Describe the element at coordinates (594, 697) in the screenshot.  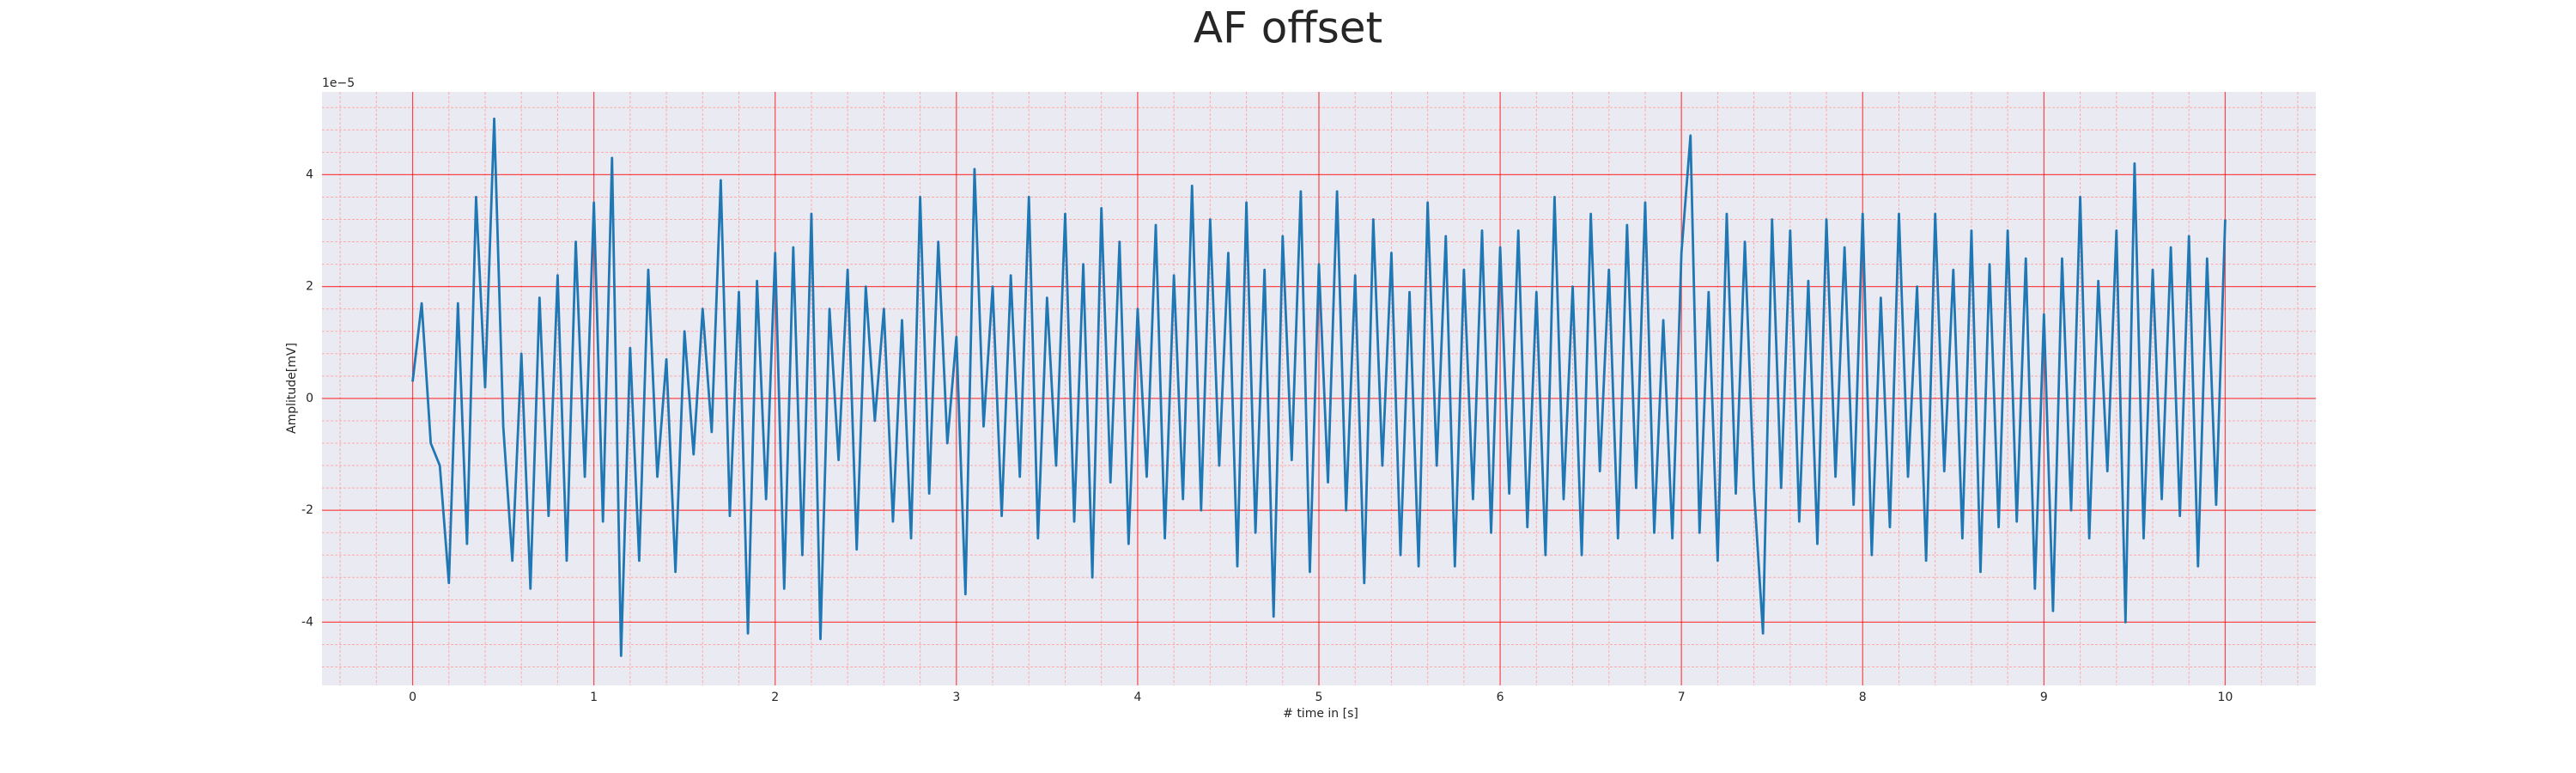
I see `x-tick-label: 1` at that location.